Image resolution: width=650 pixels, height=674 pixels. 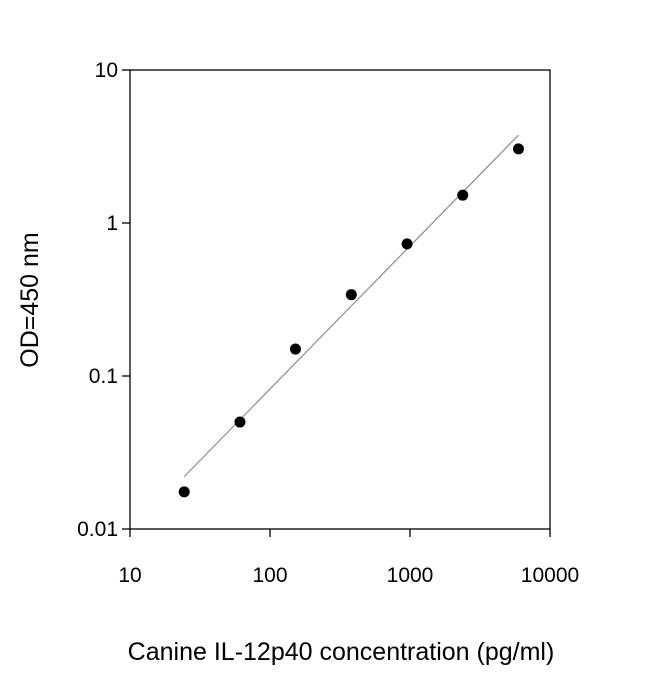 What do you see at coordinates (410, 575) in the screenshot?
I see `x-tick-label-1000: 1000` at bounding box center [410, 575].